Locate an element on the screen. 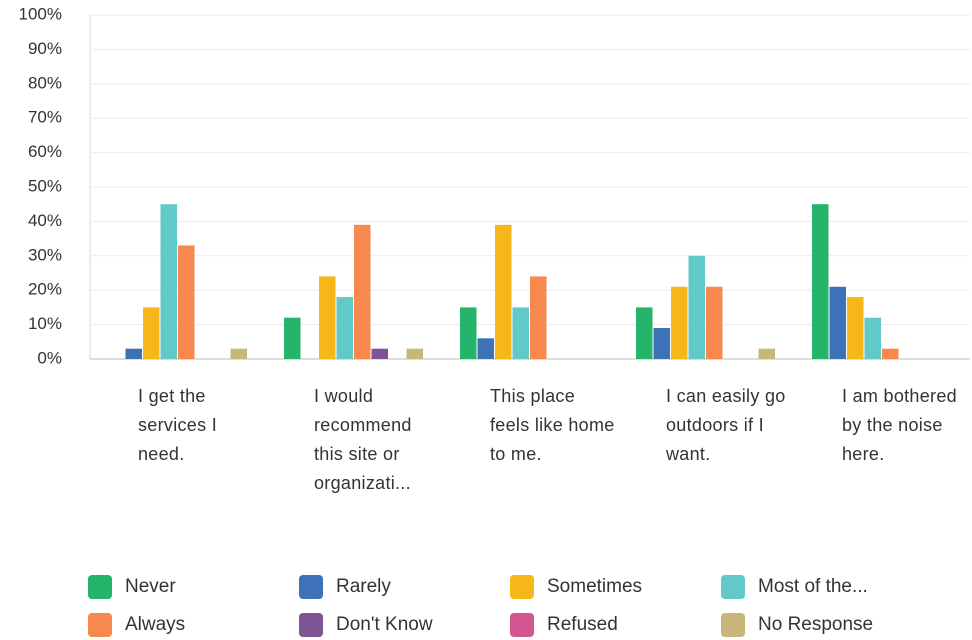  legend-label: No Response is located at coordinates (816, 624).